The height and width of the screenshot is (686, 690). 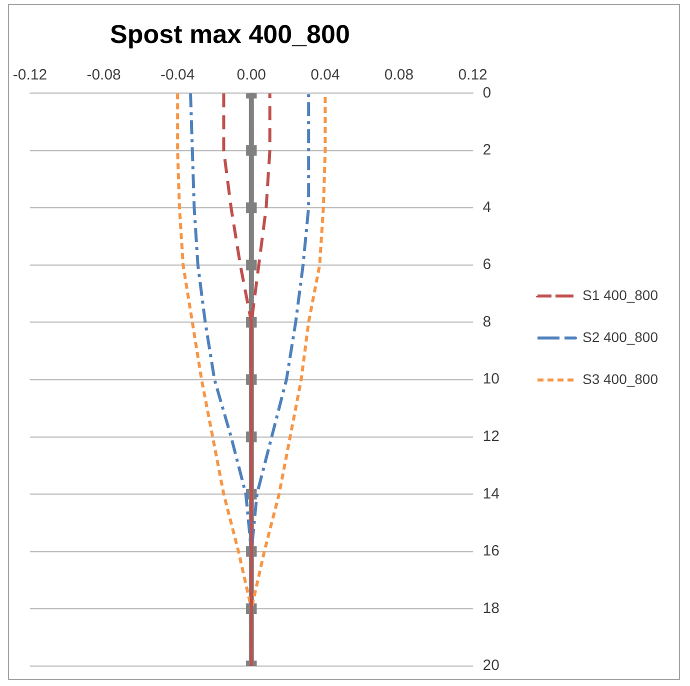 I want to click on y-tick-label: 0, so click(x=487, y=93).